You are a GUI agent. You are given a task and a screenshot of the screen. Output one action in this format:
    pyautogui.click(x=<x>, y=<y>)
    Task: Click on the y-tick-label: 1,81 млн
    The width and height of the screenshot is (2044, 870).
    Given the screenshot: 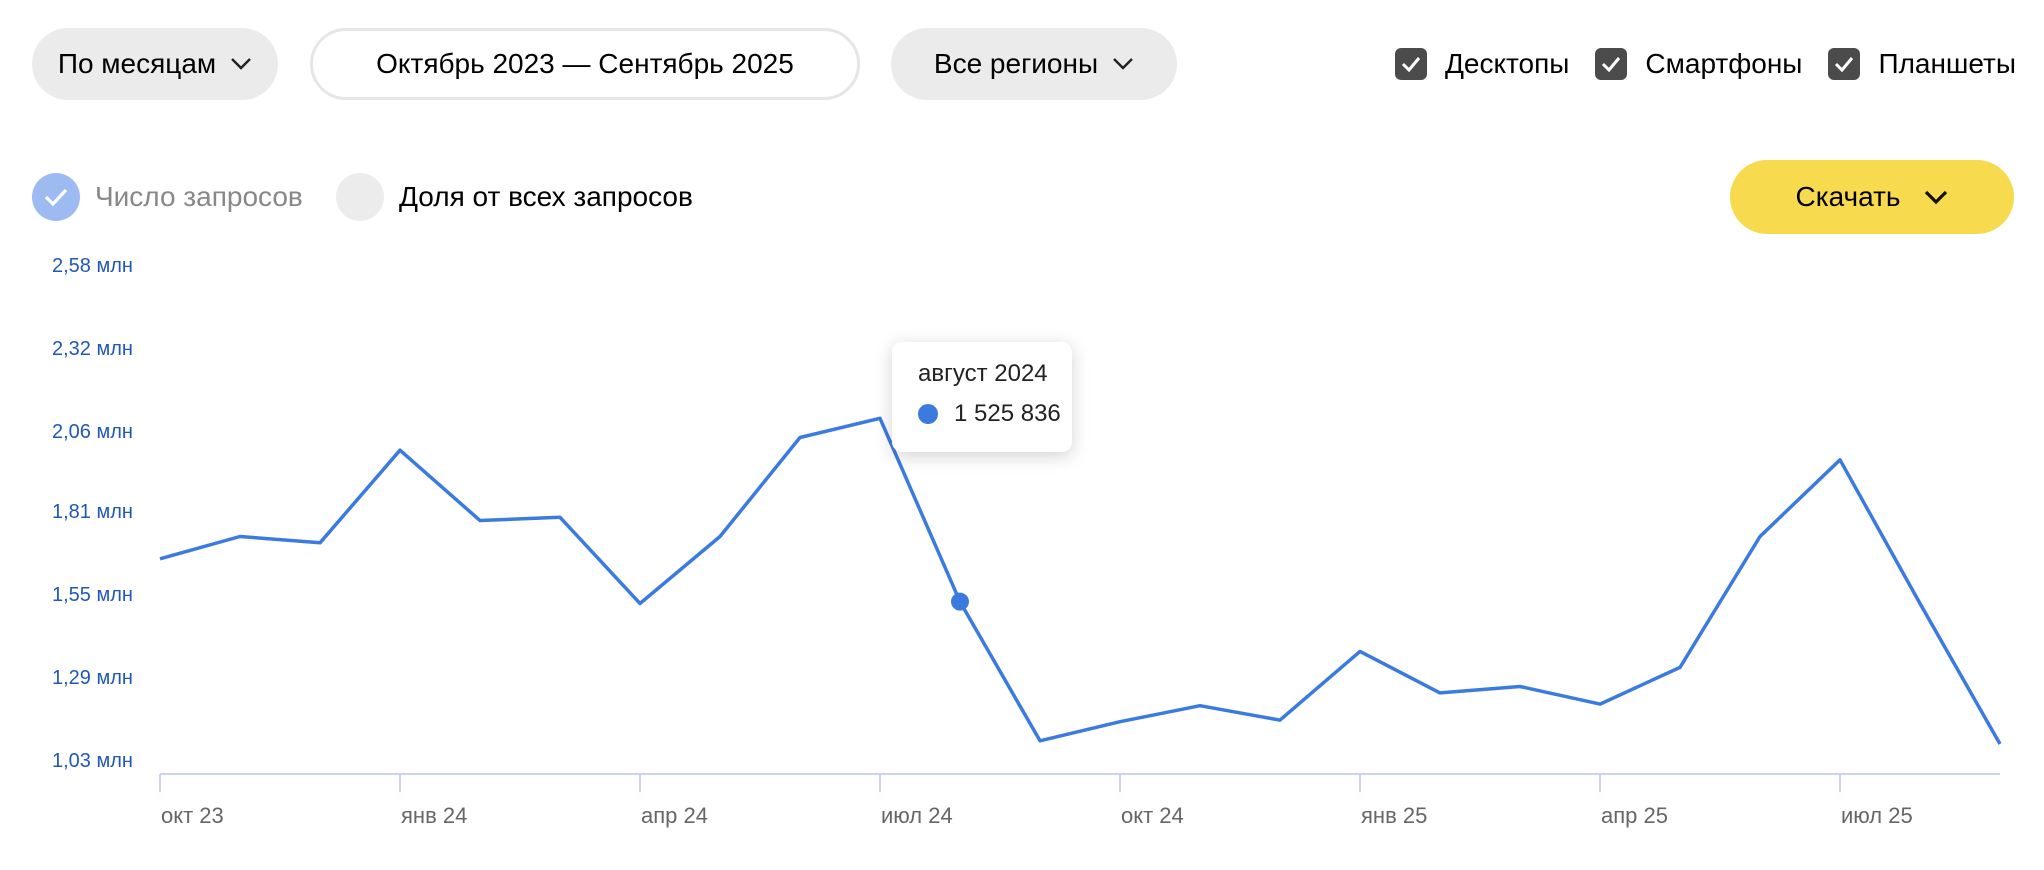 What is the action you would take?
    pyautogui.click(x=92, y=512)
    